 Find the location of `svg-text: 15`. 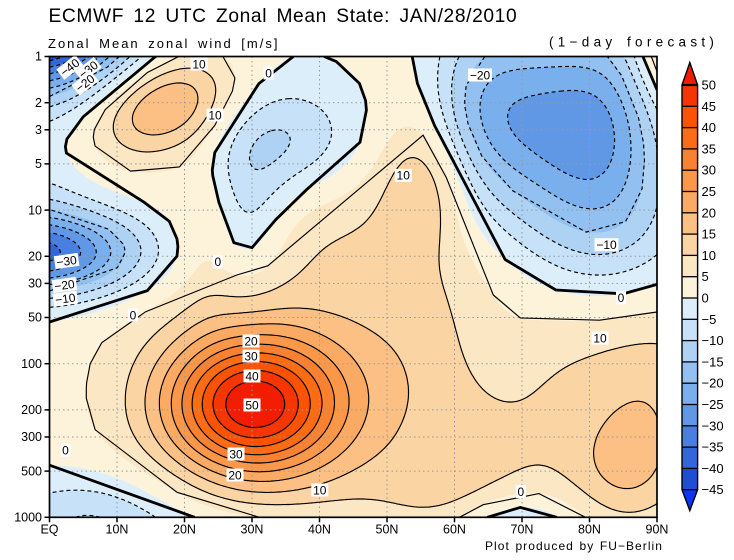

svg-text: 15 is located at coordinates (709, 234).